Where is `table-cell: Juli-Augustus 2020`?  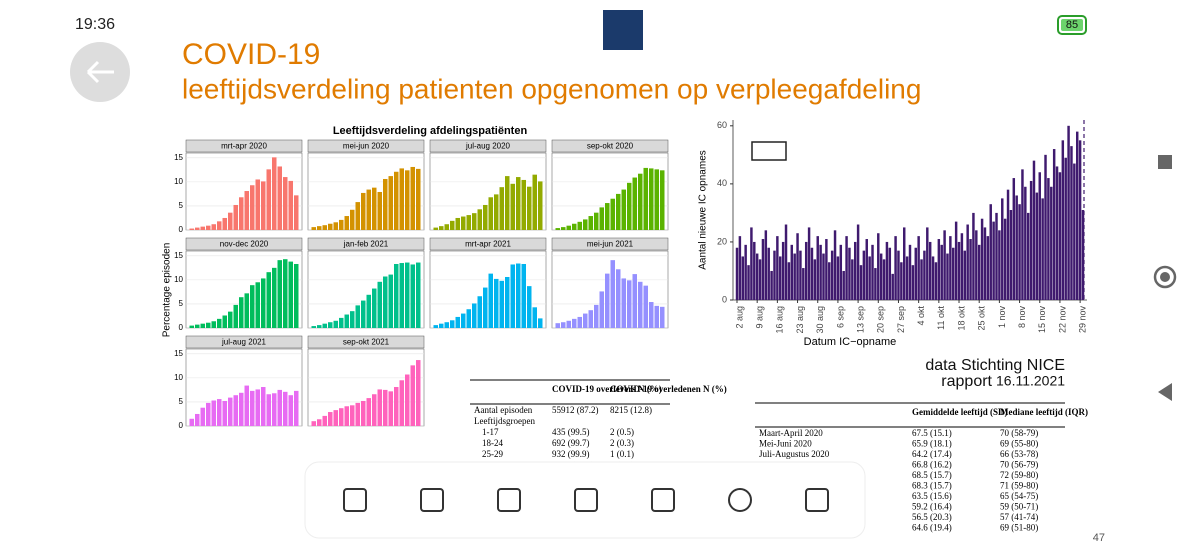 table-cell: Juli-Augustus 2020 is located at coordinates (794, 454).